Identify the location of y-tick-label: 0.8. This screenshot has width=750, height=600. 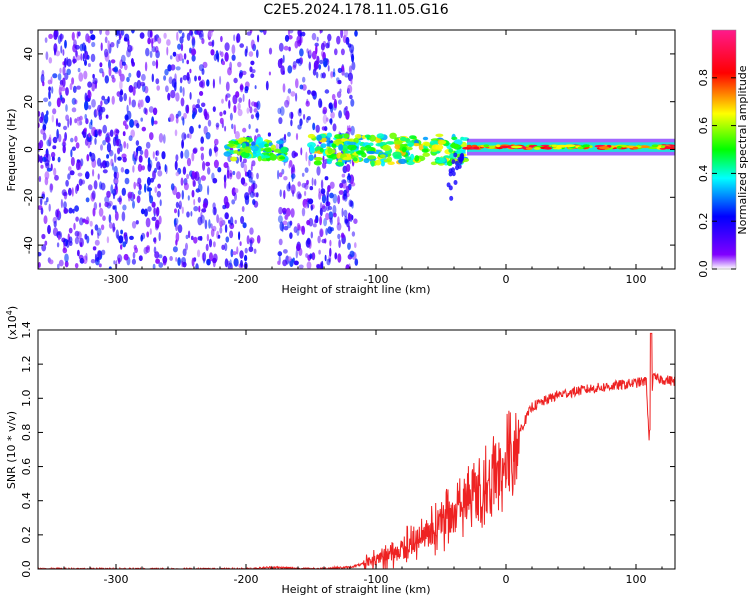
(26, 433).